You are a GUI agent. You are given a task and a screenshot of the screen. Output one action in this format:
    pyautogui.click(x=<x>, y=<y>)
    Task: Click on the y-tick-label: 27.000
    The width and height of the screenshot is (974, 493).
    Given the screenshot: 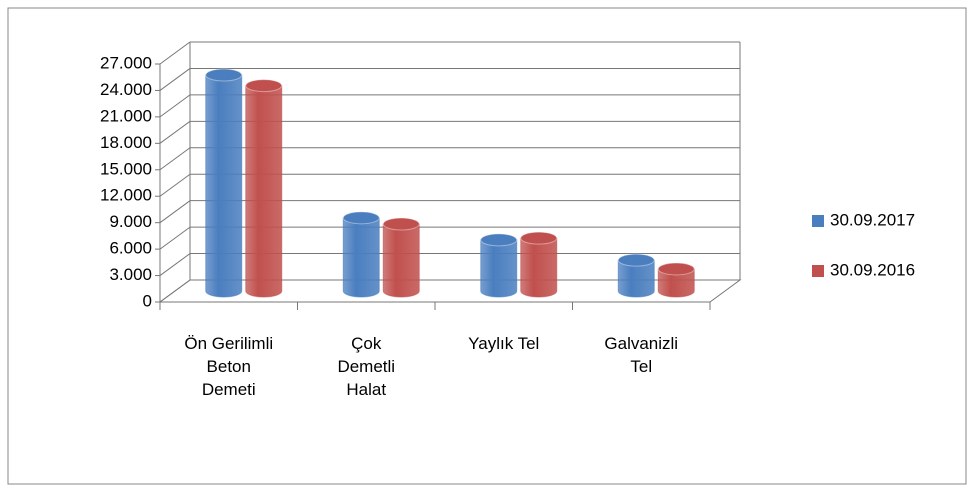 What is the action you would take?
    pyautogui.click(x=126, y=62)
    